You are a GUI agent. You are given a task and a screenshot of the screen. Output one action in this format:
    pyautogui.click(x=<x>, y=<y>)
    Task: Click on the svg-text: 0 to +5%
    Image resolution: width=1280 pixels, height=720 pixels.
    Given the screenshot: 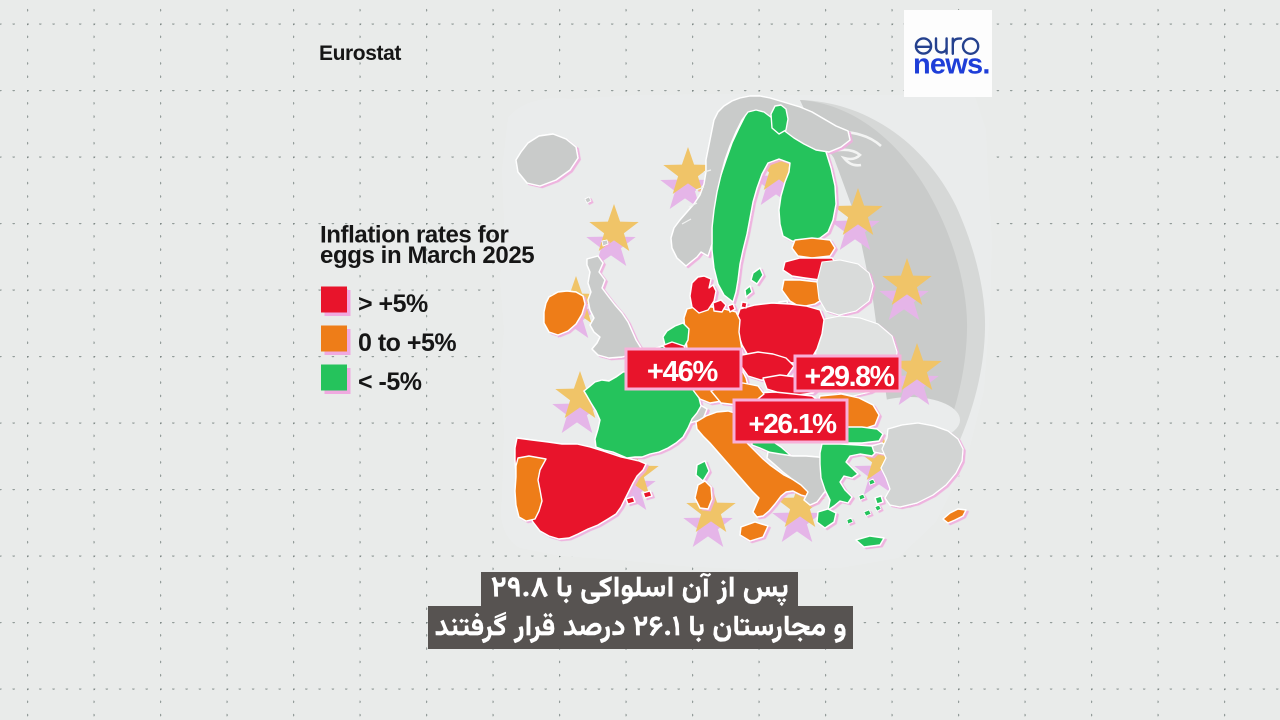 What is the action you would take?
    pyautogui.click(x=407, y=343)
    